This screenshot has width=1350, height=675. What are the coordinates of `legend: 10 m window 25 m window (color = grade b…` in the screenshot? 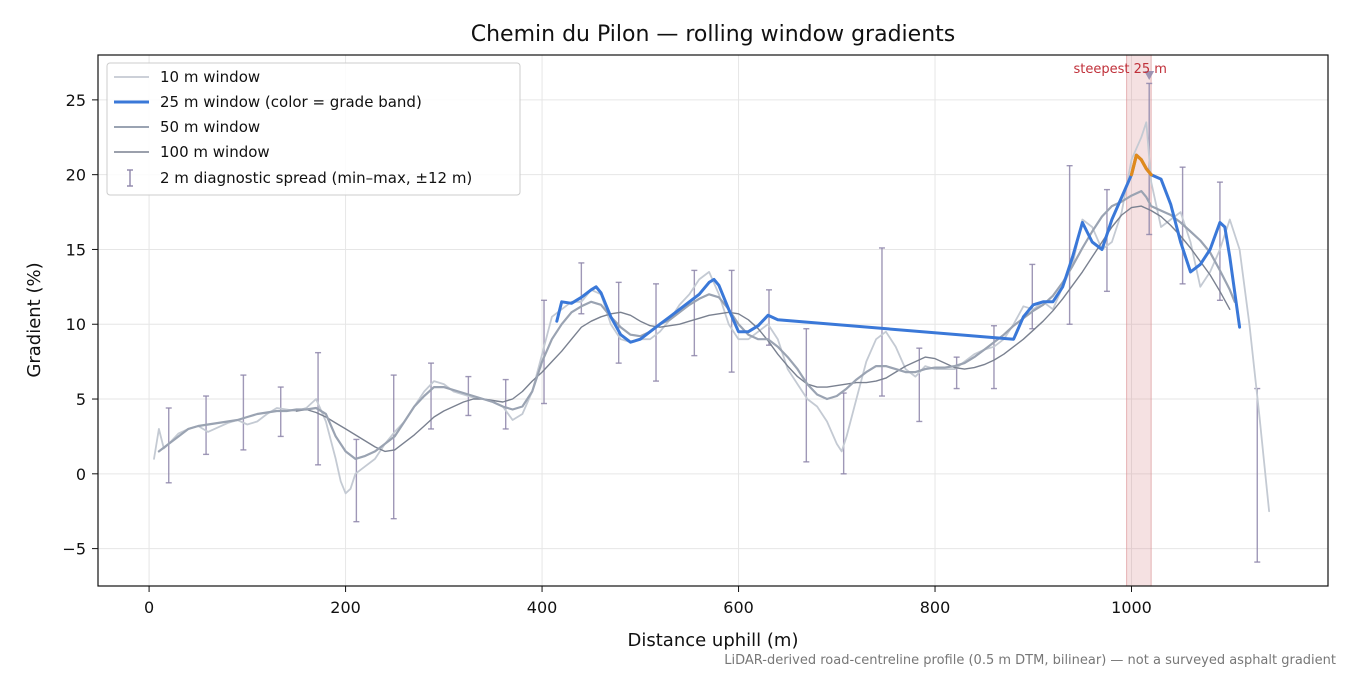 It's located at (313, 129).